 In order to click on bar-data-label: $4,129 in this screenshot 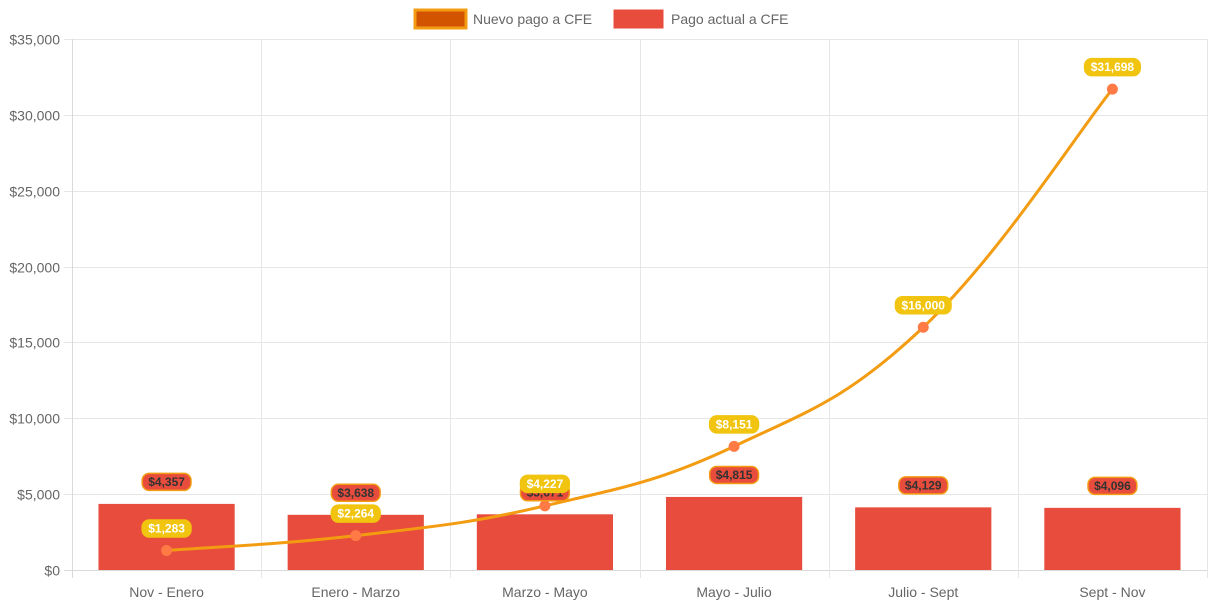, I will do `click(923, 485)`.